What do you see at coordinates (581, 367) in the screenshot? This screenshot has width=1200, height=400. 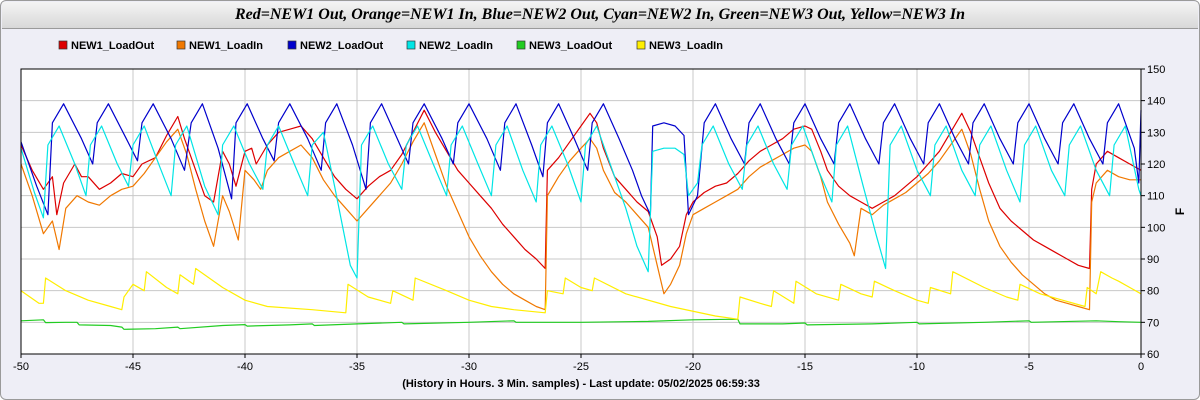 I see `x-tick-label: -25` at bounding box center [581, 367].